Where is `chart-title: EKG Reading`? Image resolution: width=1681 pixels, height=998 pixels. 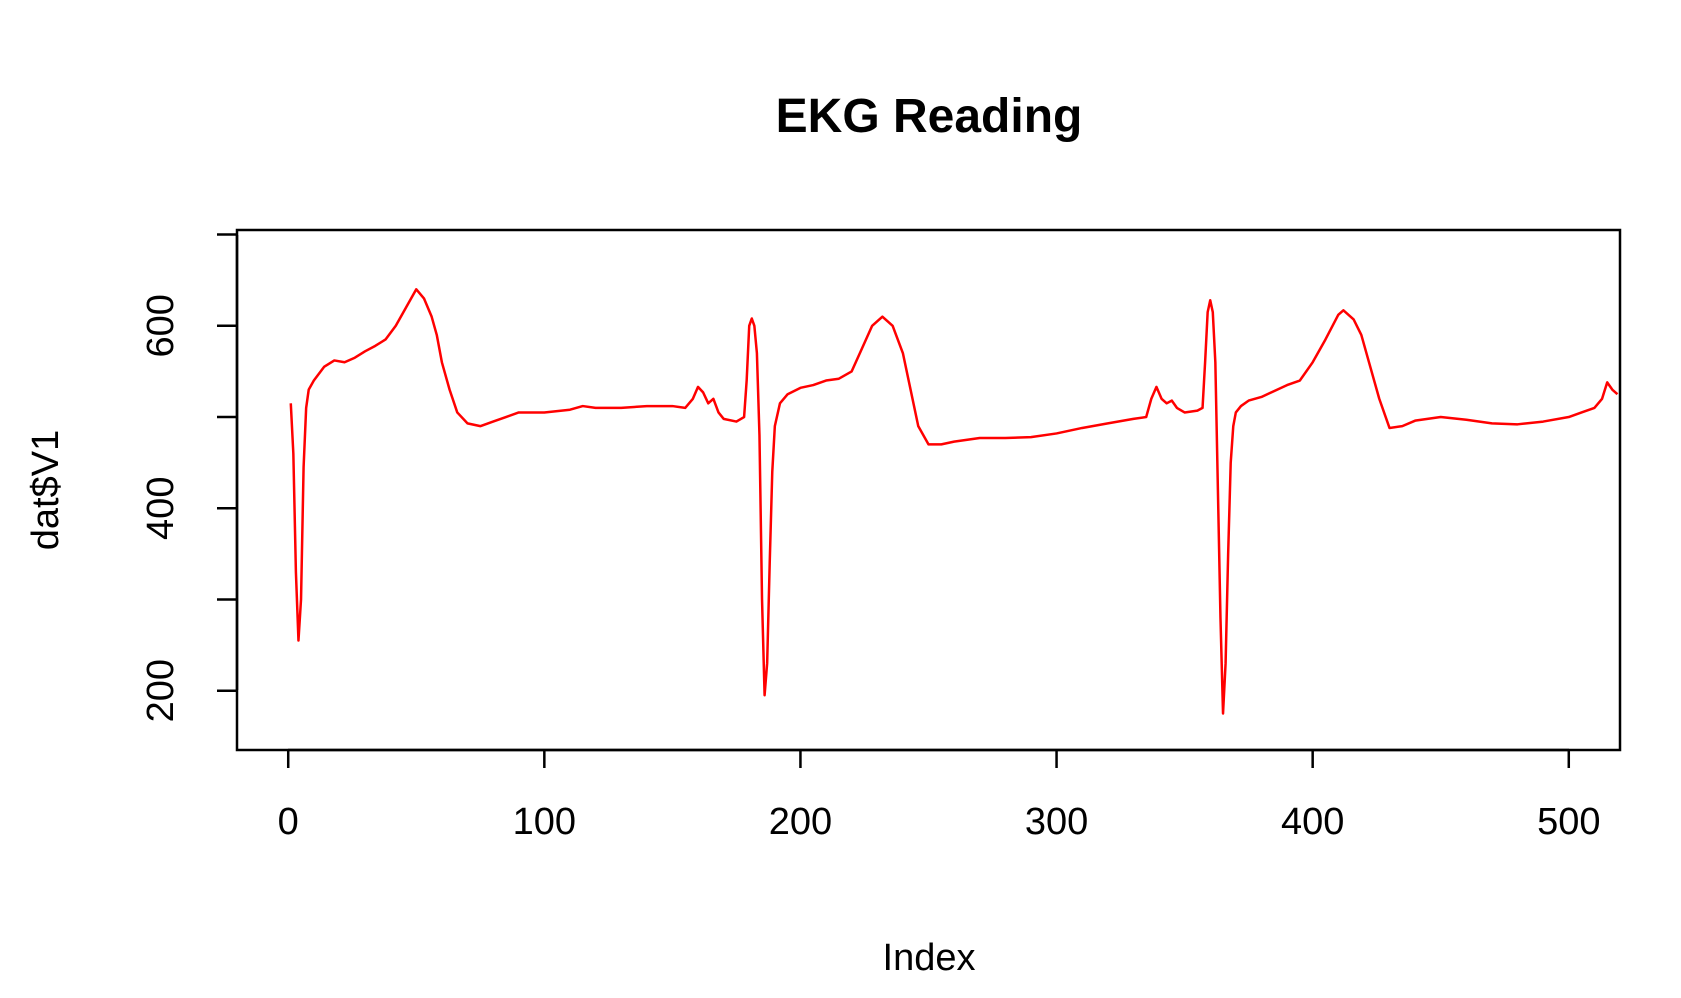
chart-title: EKG Reading is located at coordinates (929, 116).